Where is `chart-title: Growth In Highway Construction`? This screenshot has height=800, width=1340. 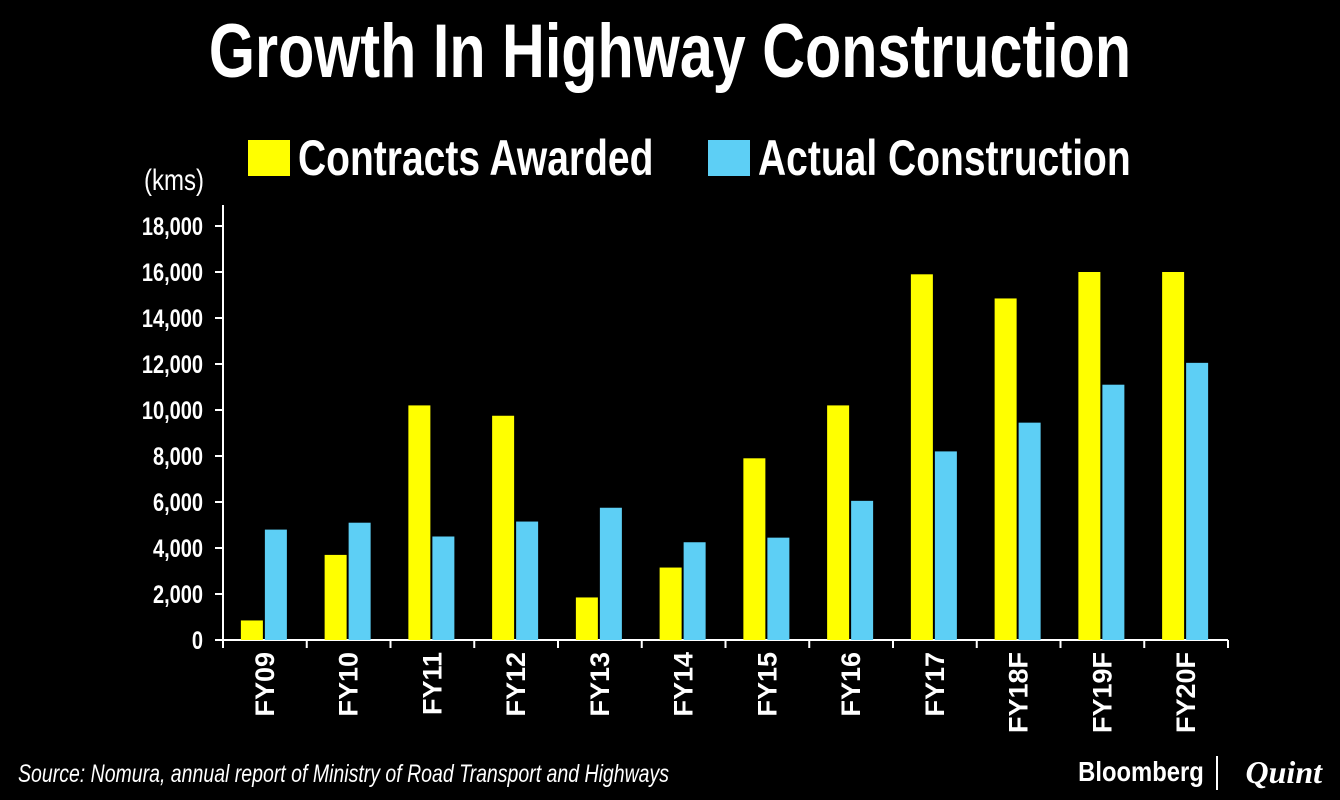 chart-title: Growth In Highway Construction is located at coordinates (670, 51).